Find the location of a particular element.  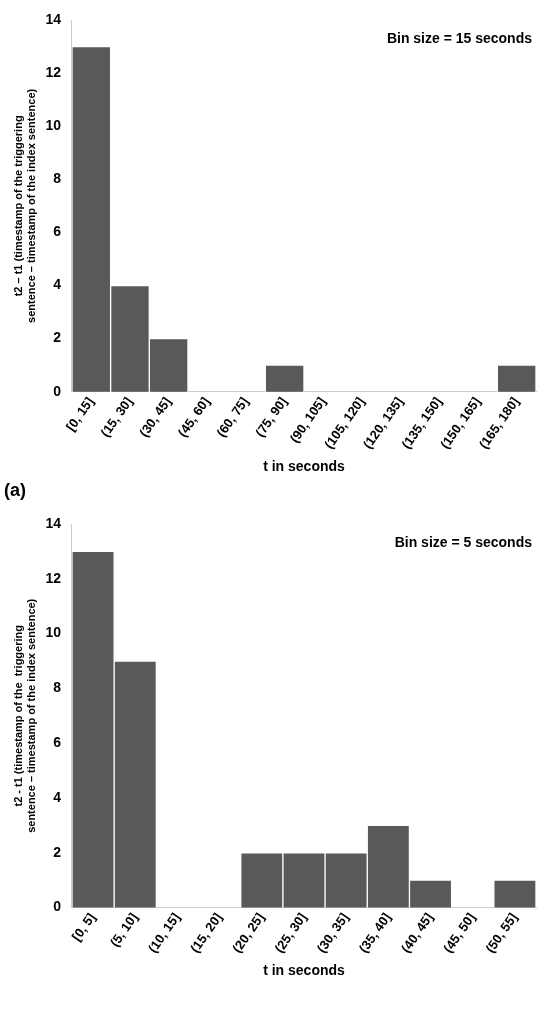

y-axis-title: t2 – t1 (timestamp of the triggering sentence – timestamp of the index sentence) is located at coordinates (24, 205).